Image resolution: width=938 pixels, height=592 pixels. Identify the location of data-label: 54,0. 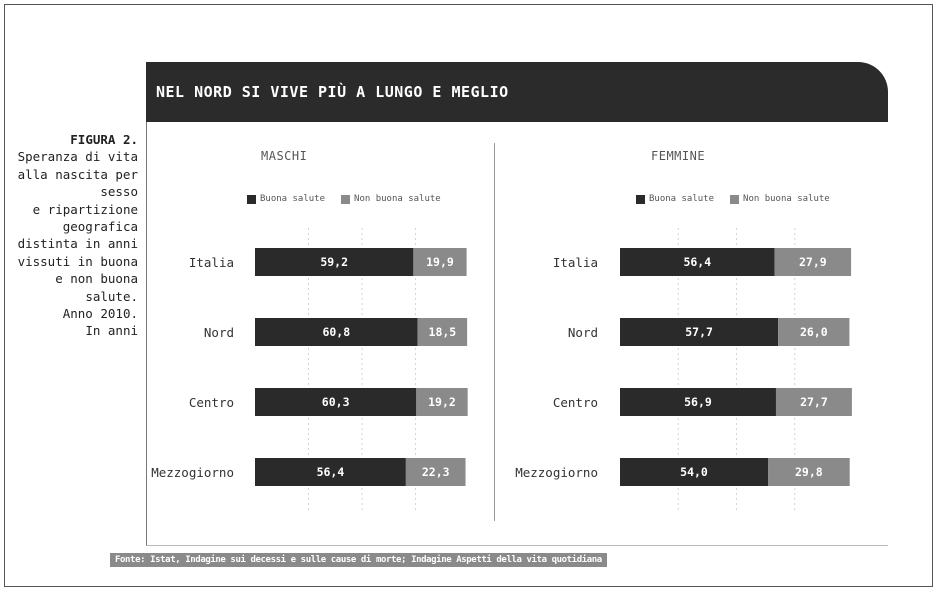
(694, 472).